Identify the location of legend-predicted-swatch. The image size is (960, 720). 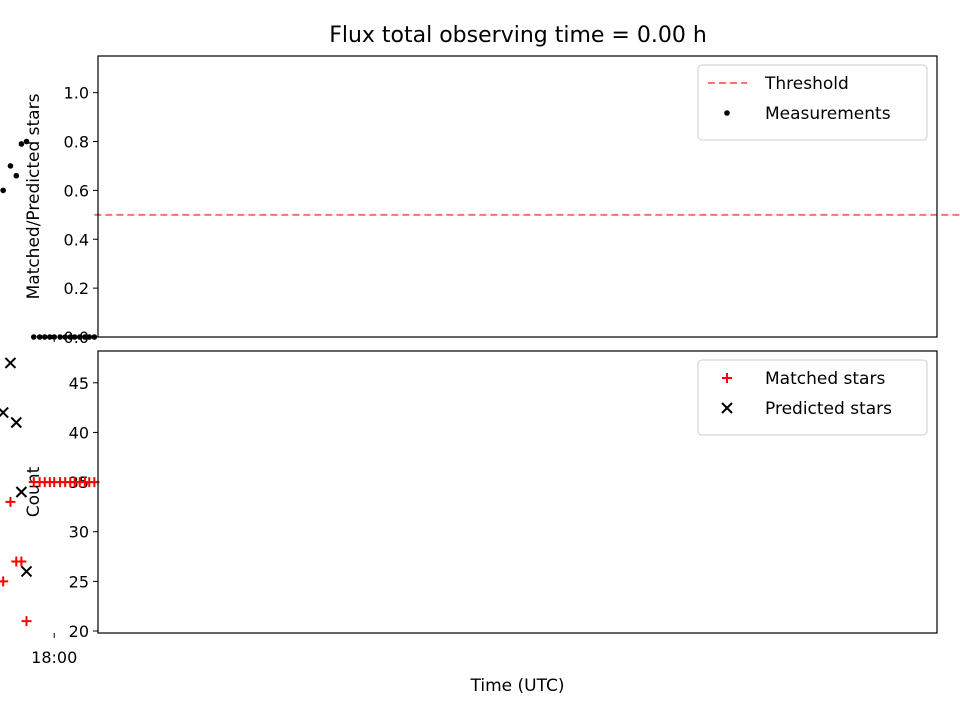
(727, 408).